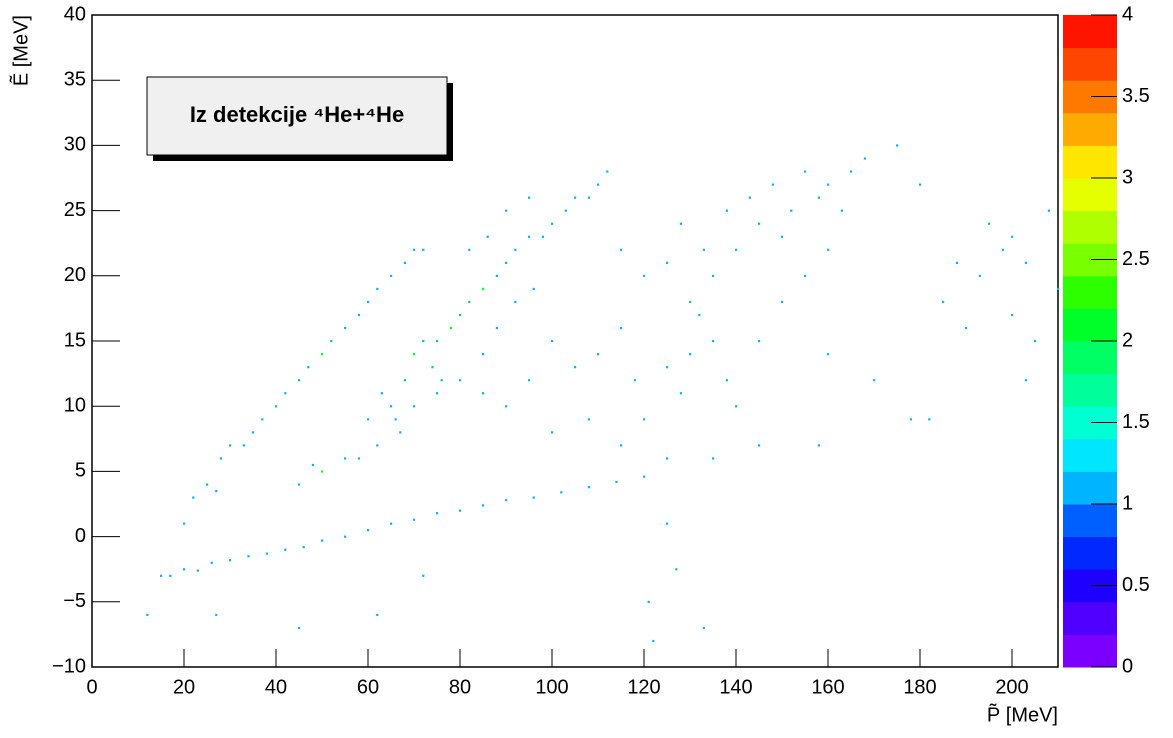 This screenshot has height=738, width=1173. Describe the element at coordinates (1127, 14) in the screenshot. I see `z-tick-label: 4` at that location.